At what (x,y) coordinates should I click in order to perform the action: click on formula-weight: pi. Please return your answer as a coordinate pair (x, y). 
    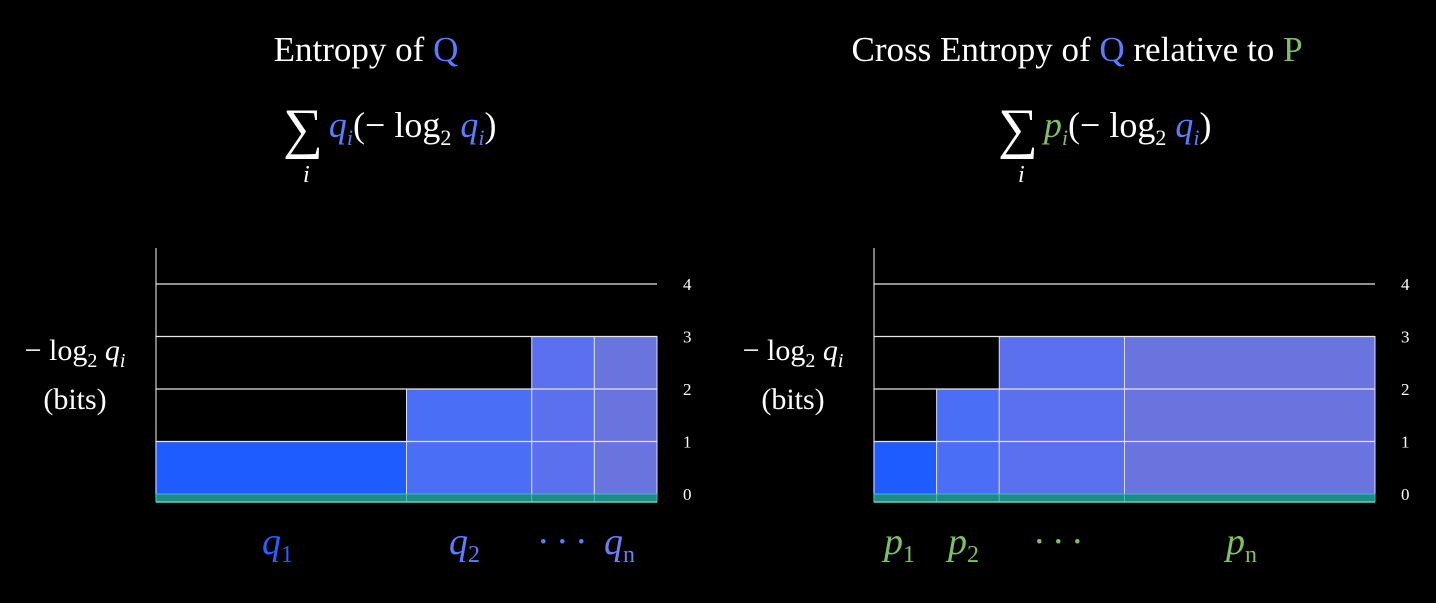
    Looking at the image, I should click on (1055, 127).